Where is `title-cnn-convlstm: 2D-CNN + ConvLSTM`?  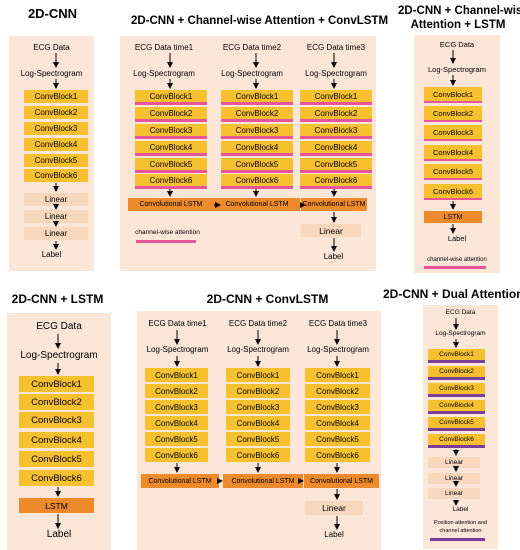 title-cnn-convlstm: 2D-CNN + ConvLSTM is located at coordinates (267, 299).